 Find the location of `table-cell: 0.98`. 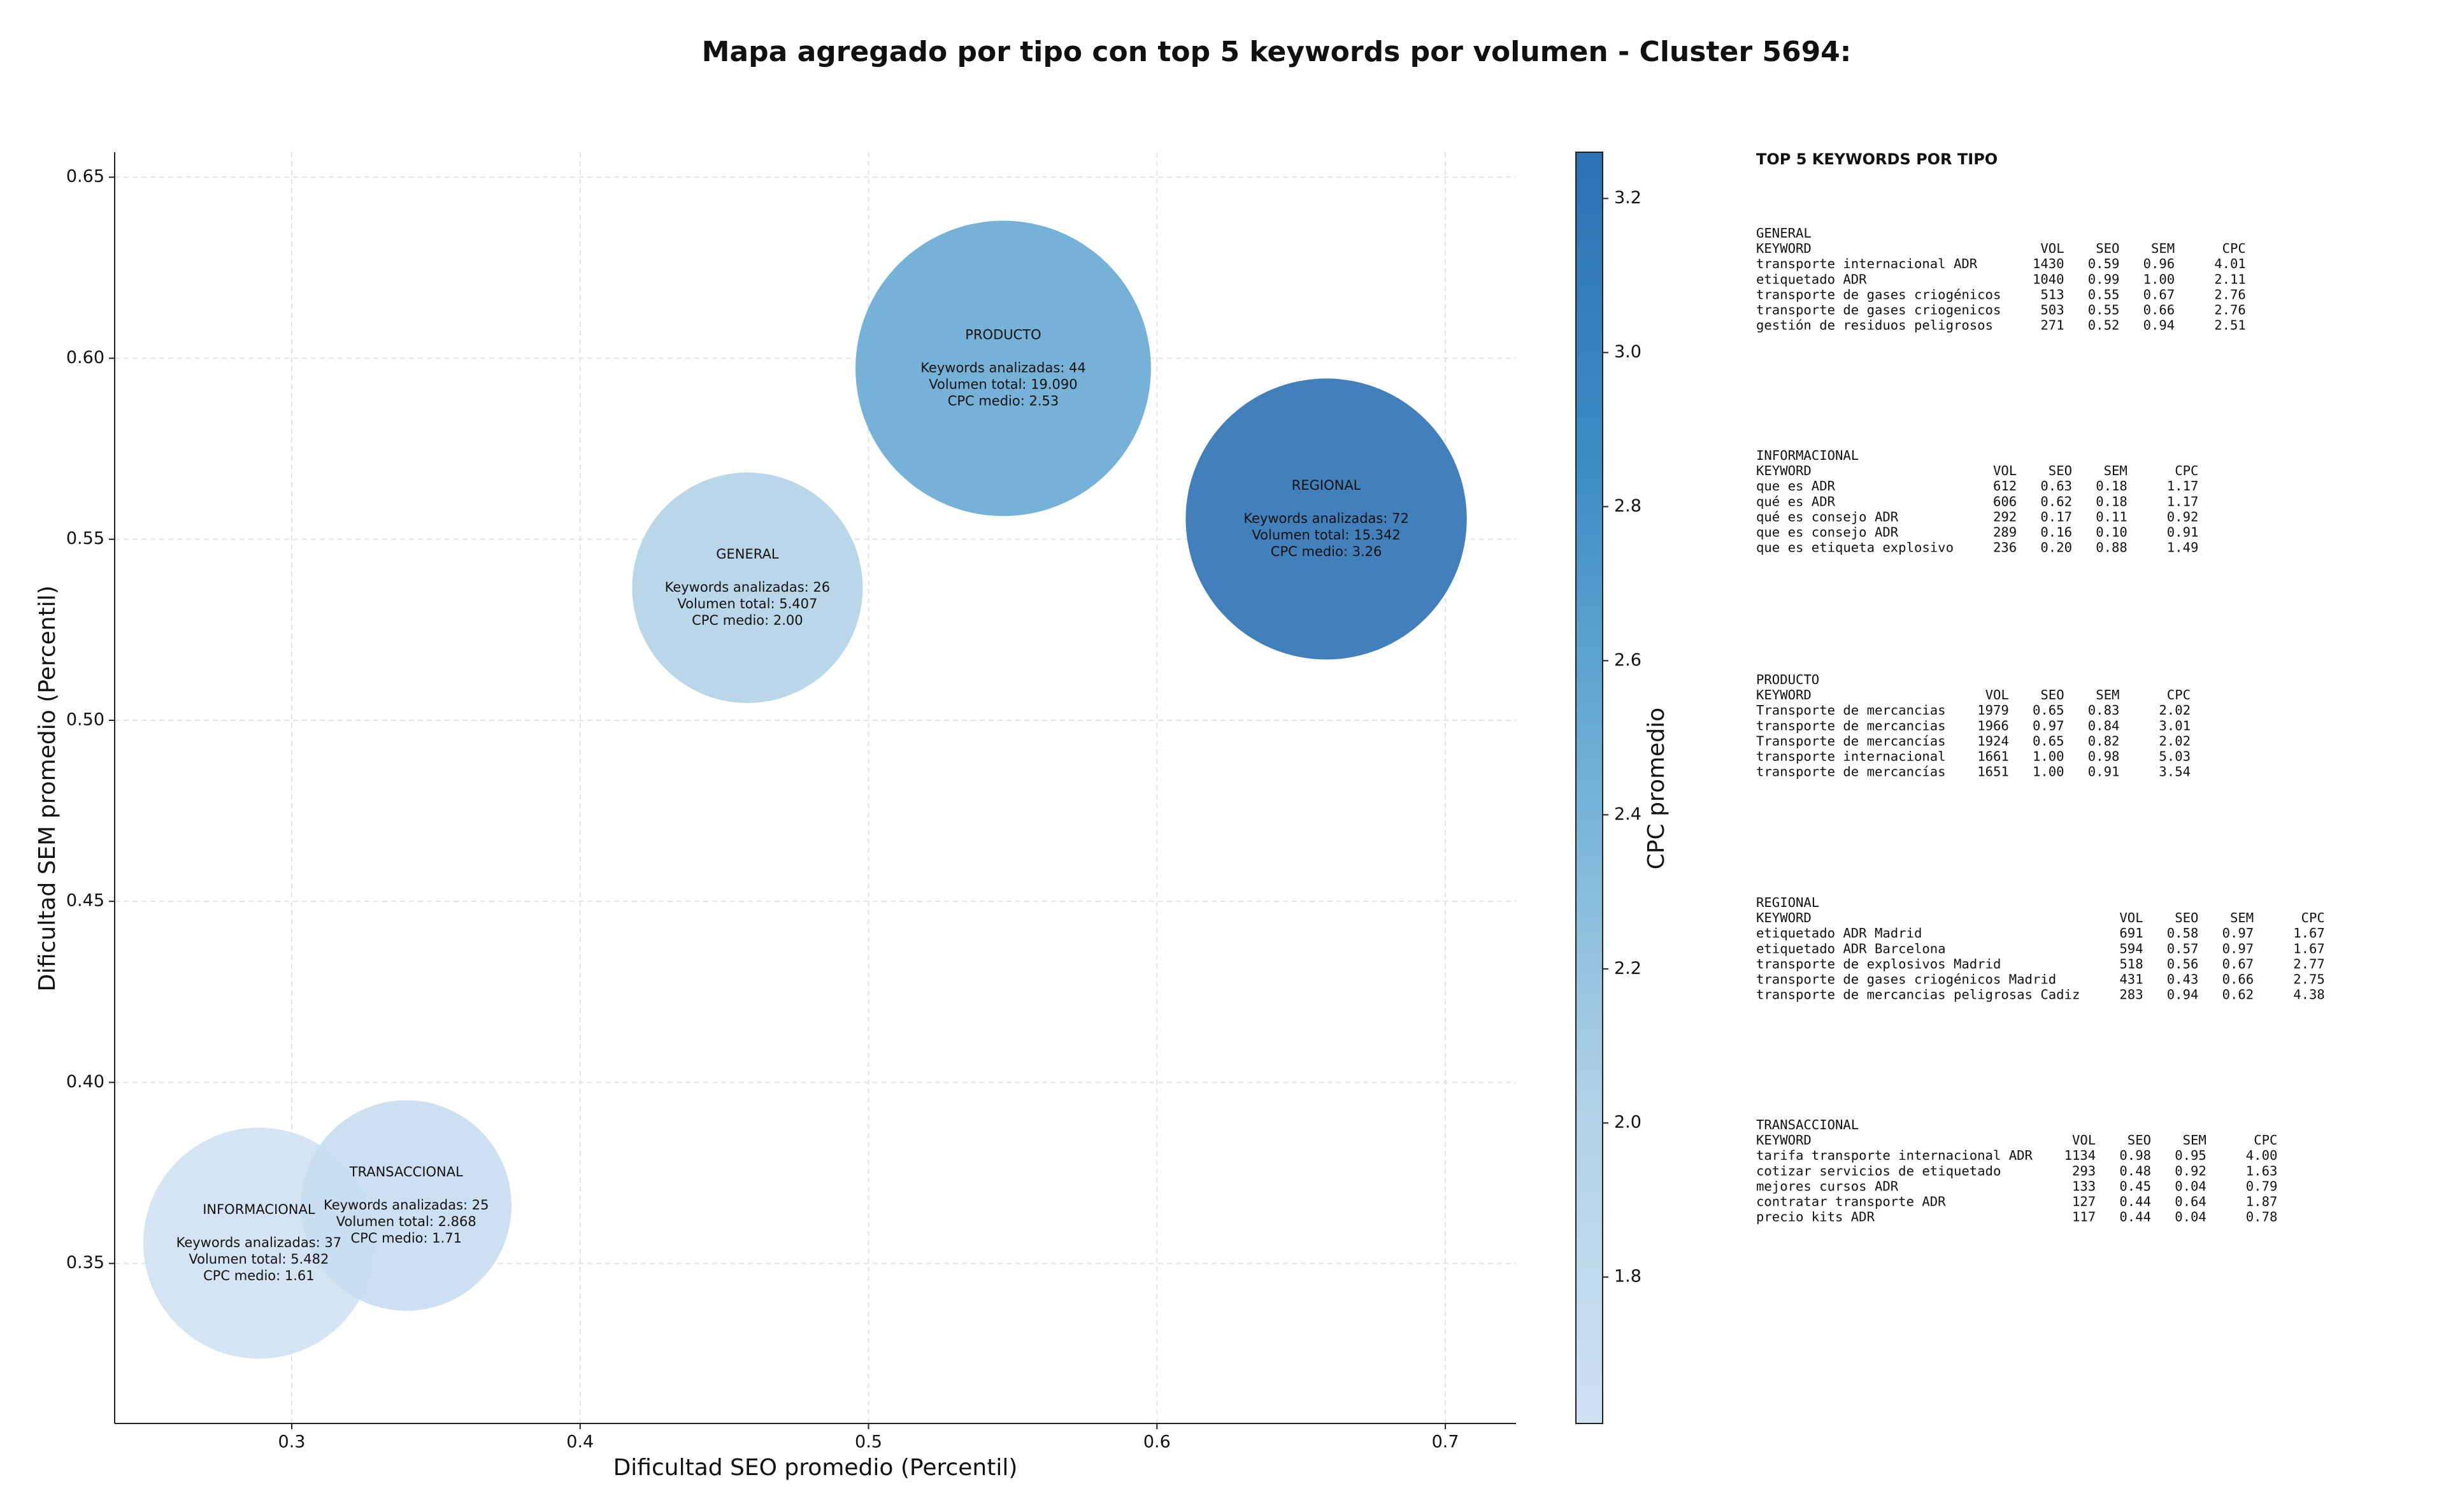

table-cell: 0.98 is located at coordinates (2104, 756).